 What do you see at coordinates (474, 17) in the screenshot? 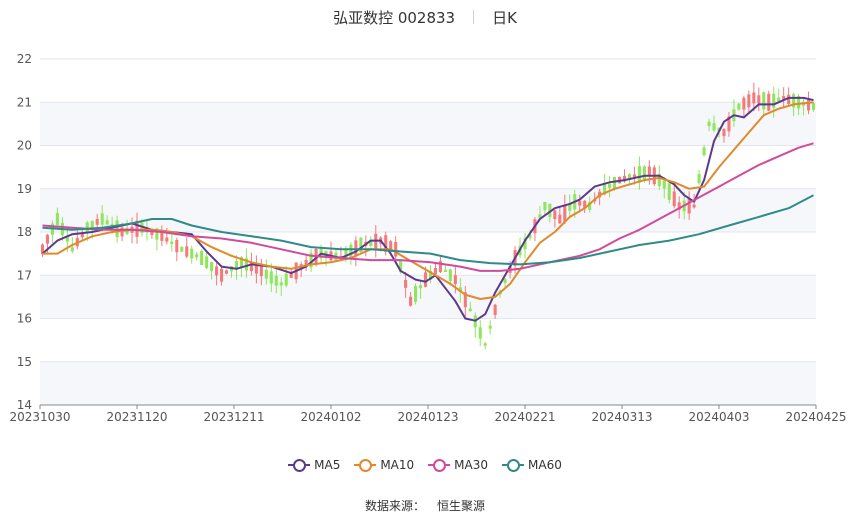
I see `header-divider` at bounding box center [474, 17].